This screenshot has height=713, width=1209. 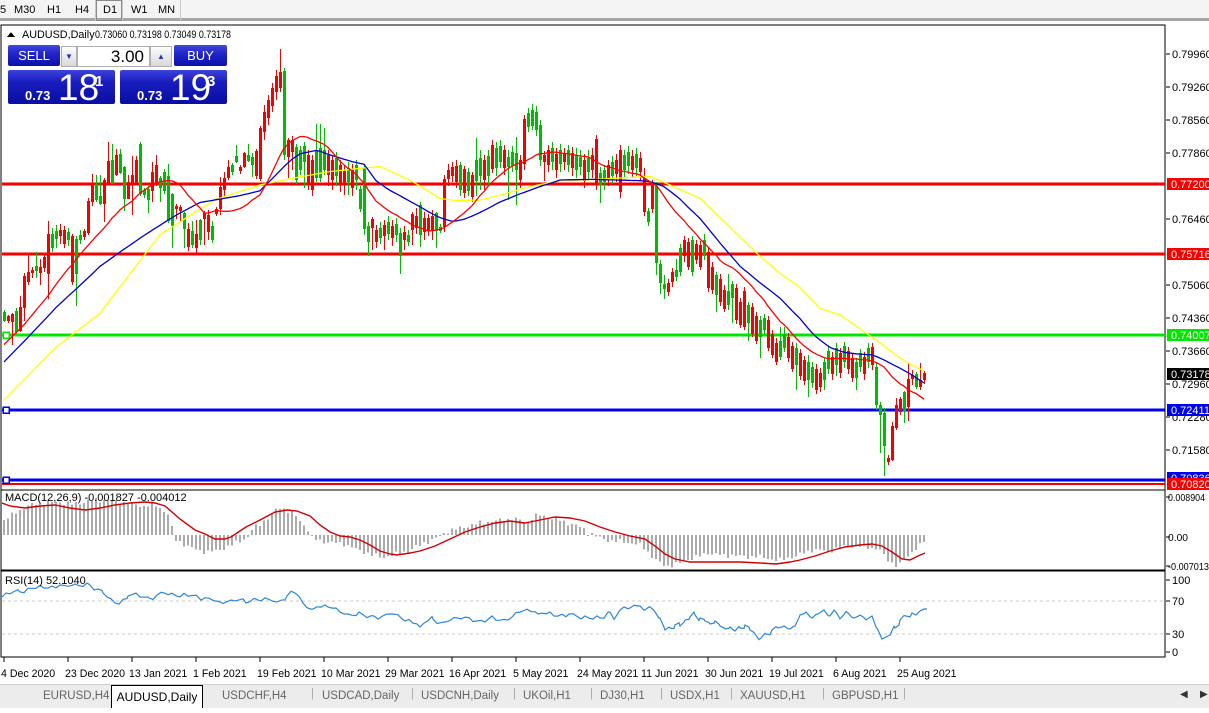 I want to click on svg-text: 0.70820, so click(x=1190, y=485).